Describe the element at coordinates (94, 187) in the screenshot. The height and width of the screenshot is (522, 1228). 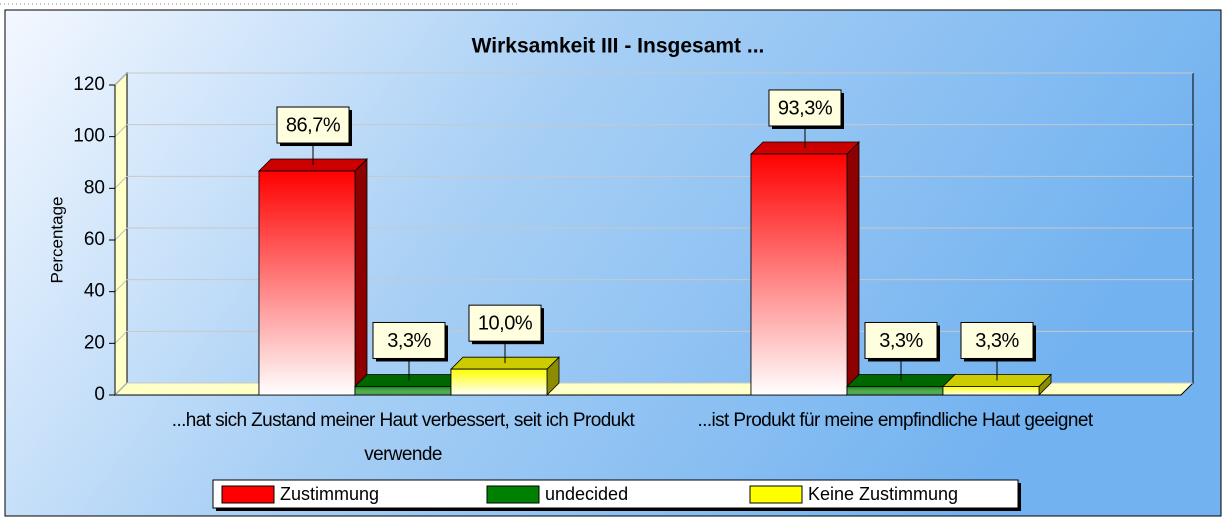
I see `y-tick-label: 80` at that location.